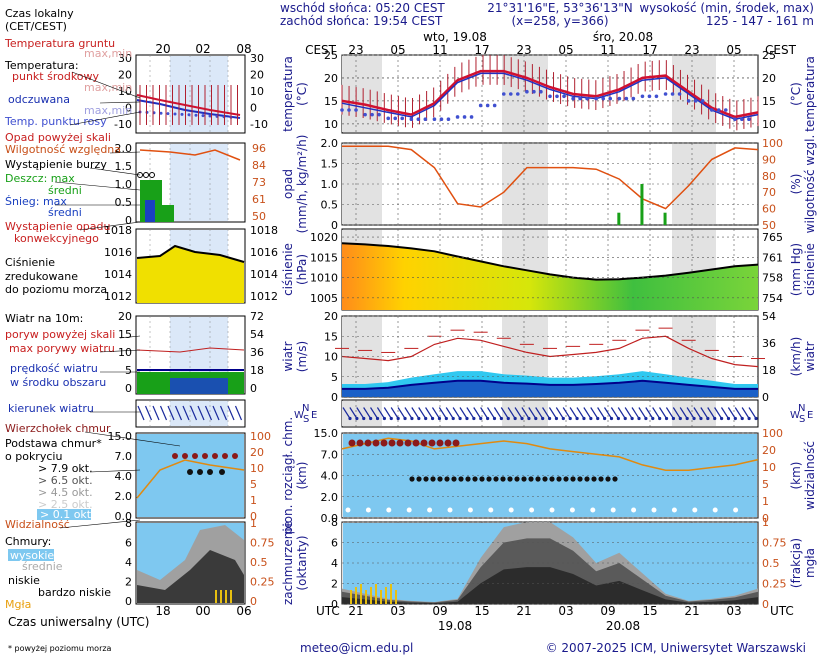 The image size is (820, 660). What do you see at coordinates (120, 436) in the screenshot?
I see `legend-tick: 15.0` at bounding box center [120, 436].